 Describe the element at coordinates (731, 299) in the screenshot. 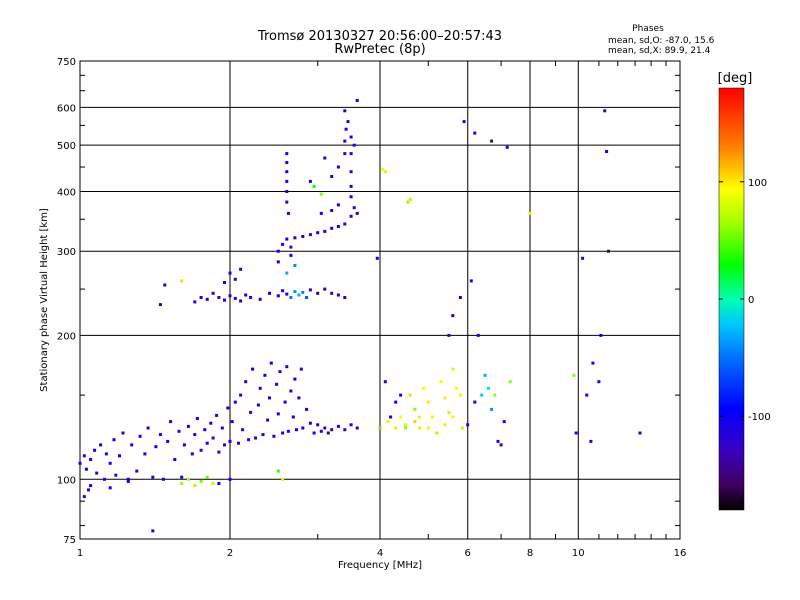

I see `colorbar-gradient` at that location.